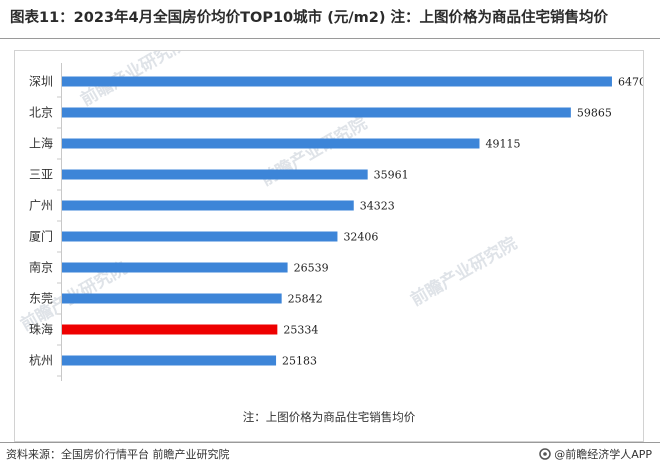  What do you see at coordinates (330, 442) in the screenshot?
I see `footer-divider` at bounding box center [330, 442].